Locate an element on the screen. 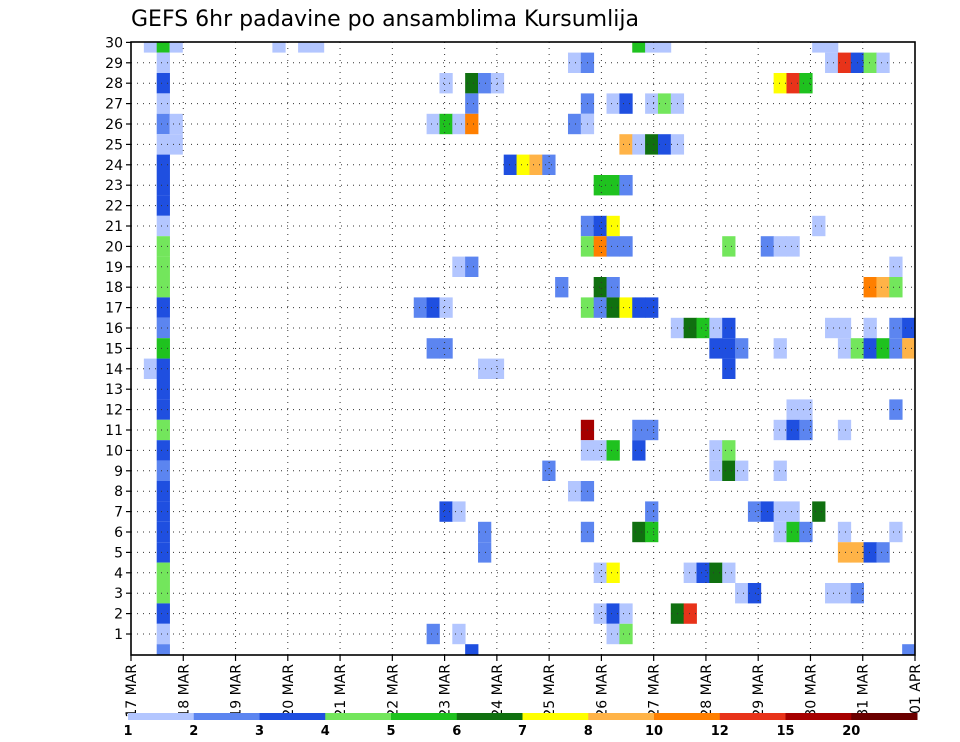  legend-label: 10 is located at coordinates (654, 731).